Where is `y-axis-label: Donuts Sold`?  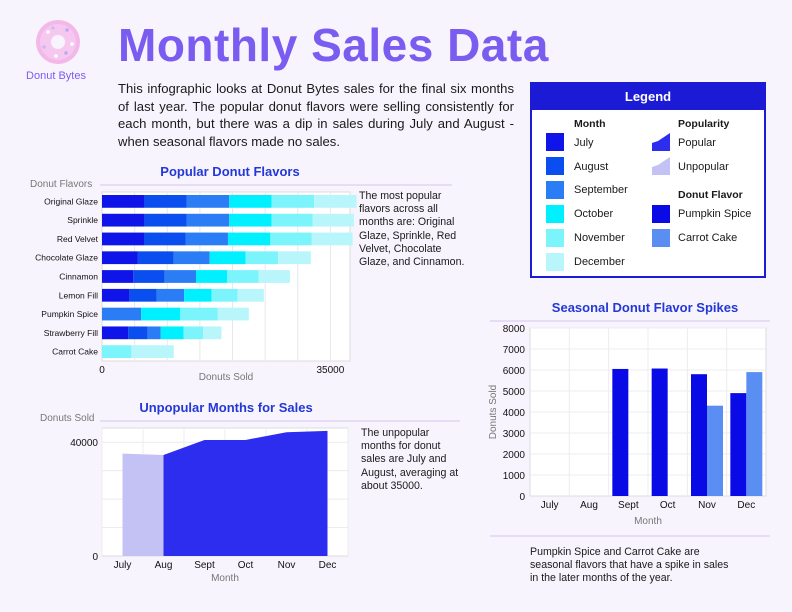
y-axis-label: Donuts Sold is located at coordinates (67, 418).